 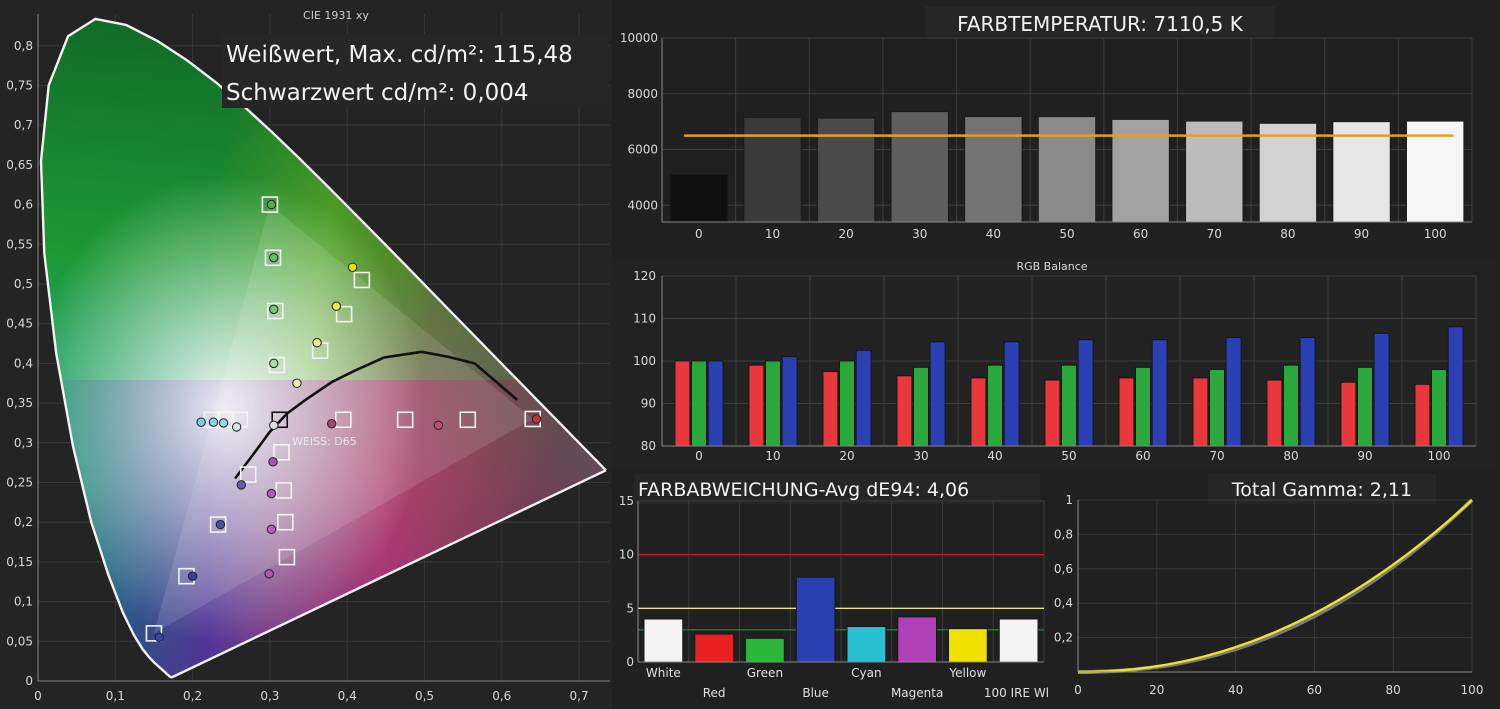 What do you see at coordinates (399, 55) in the screenshot?
I see `white-max-label: Weißwert, Max. cd/m²: 115,48` at bounding box center [399, 55].